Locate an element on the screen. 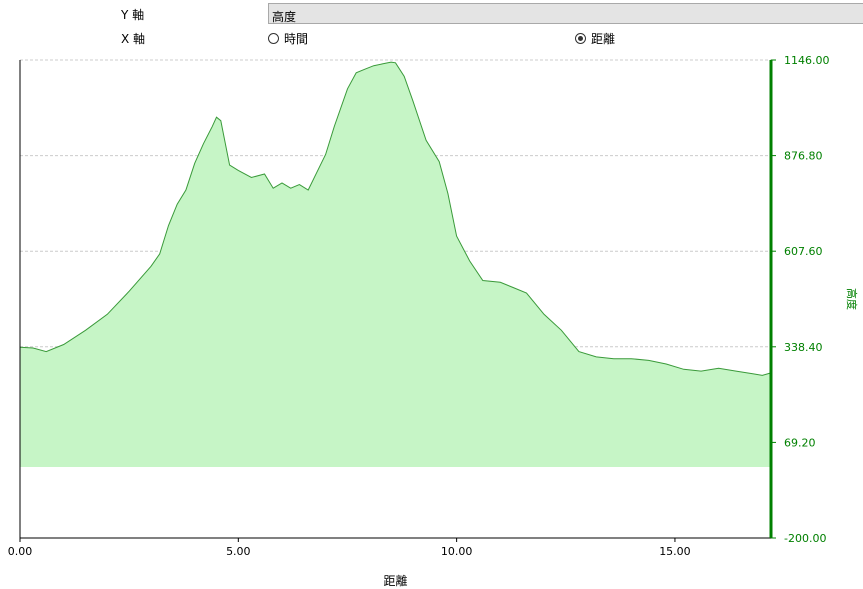 This screenshot has width=863, height=589. radio-distance-circle-icon is located at coordinates (580, 38).